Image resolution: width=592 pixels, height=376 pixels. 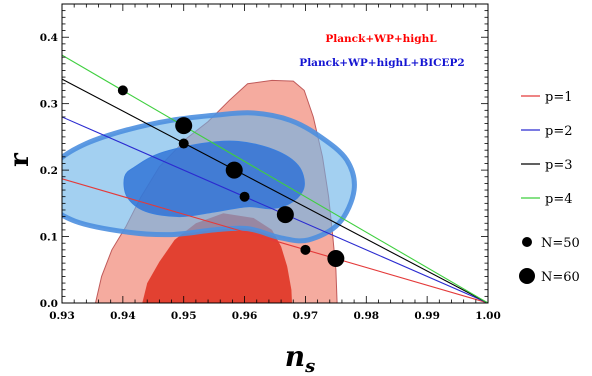 What do you see at coordinates (49, 105) in the screenshot?
I see `y-tick-label: 0.3` at bounding box center [49, 105].